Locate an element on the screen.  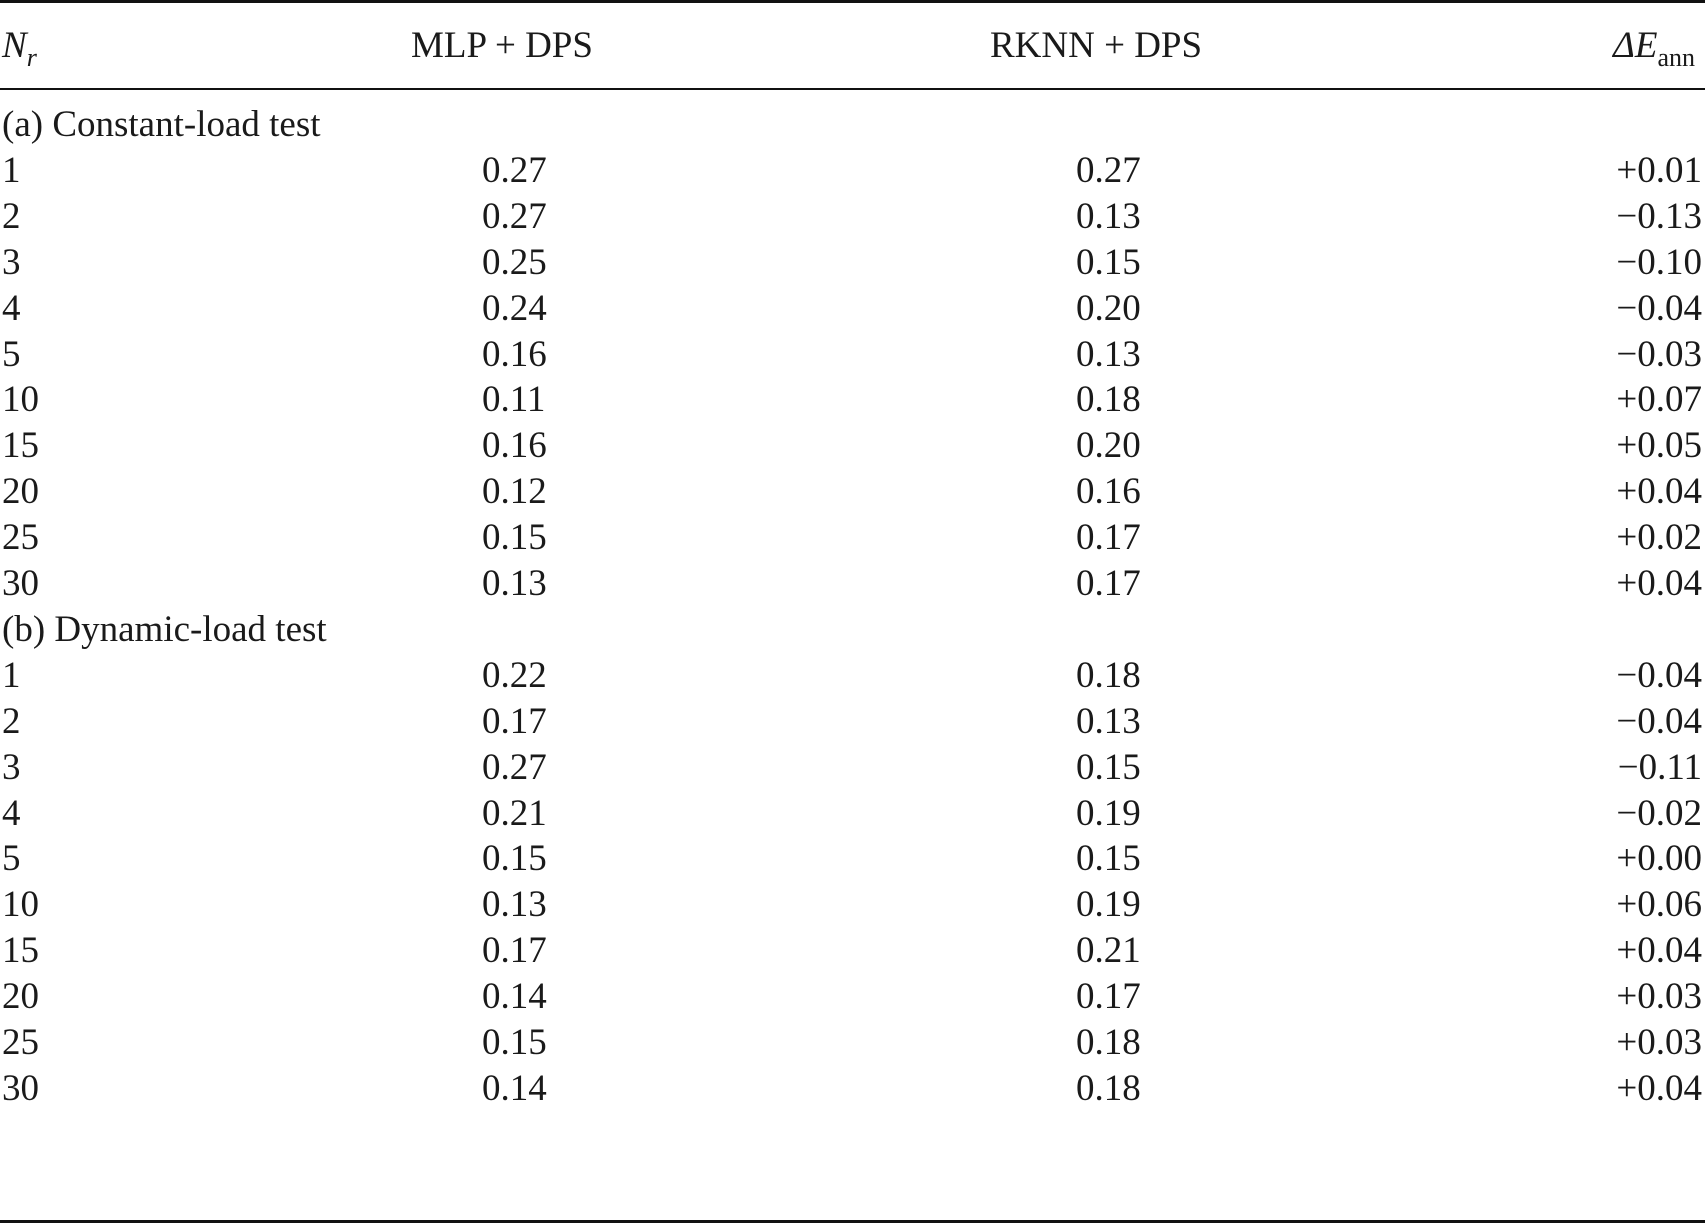
table-top-rule is located at coordinates (852, 1).